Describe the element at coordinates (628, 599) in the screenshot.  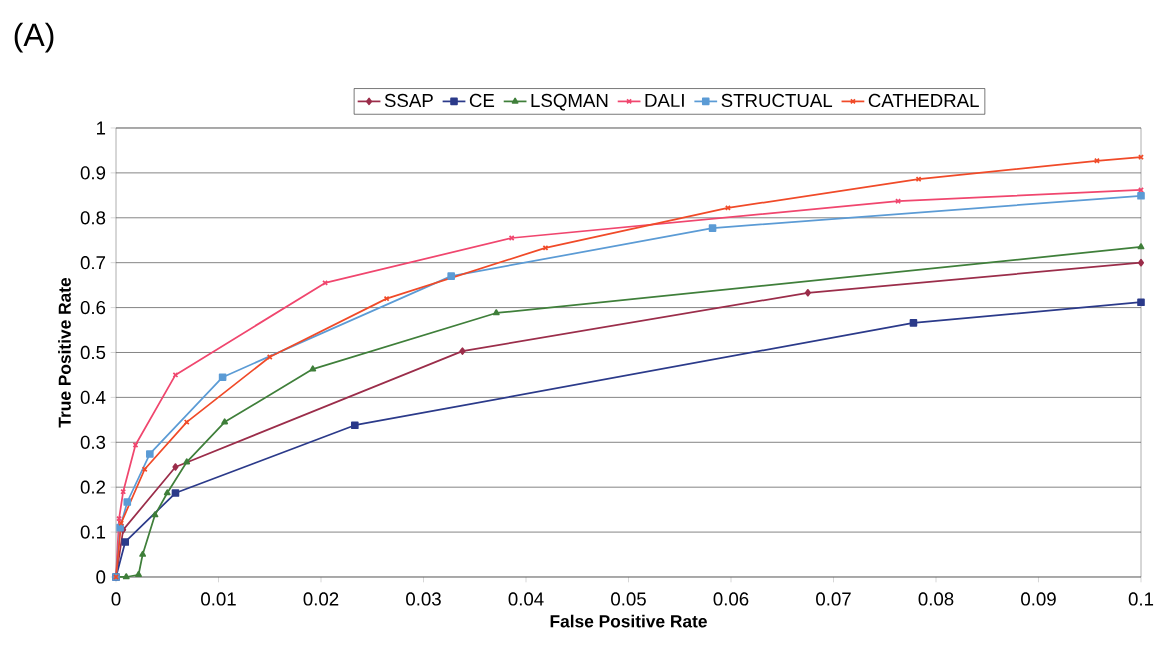
I see `x-tick-label: 0.05` at that location.